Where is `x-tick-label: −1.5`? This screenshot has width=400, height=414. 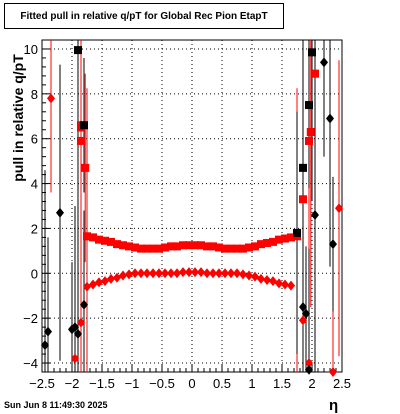 x-tick-label: −1.5 is located at coordinates (102, 383).